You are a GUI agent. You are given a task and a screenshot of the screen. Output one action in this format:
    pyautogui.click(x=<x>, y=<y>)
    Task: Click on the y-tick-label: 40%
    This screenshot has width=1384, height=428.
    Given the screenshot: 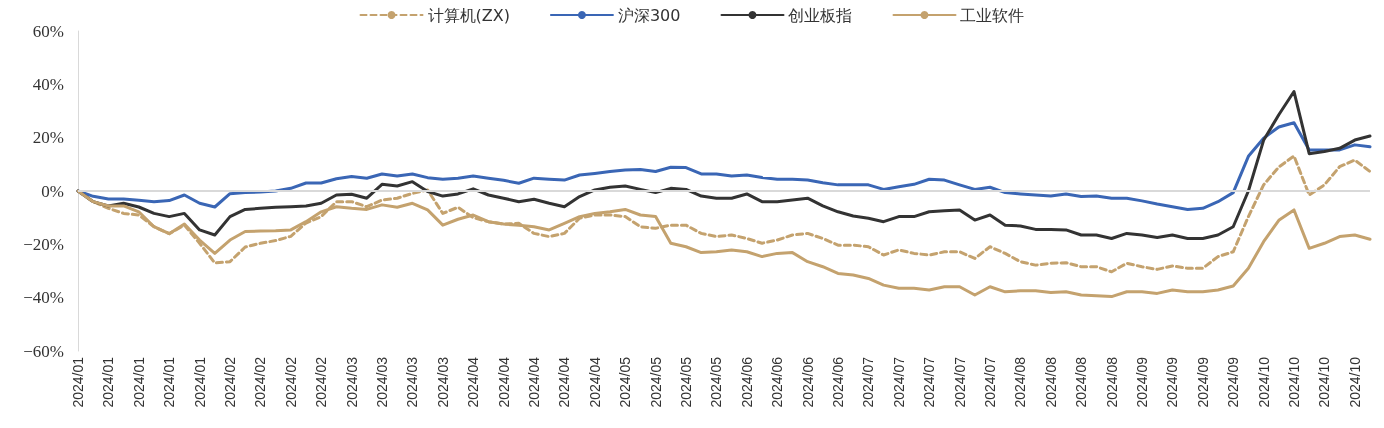 What is the action you would take?
    pyautogui.click(x=48, y=84)
    